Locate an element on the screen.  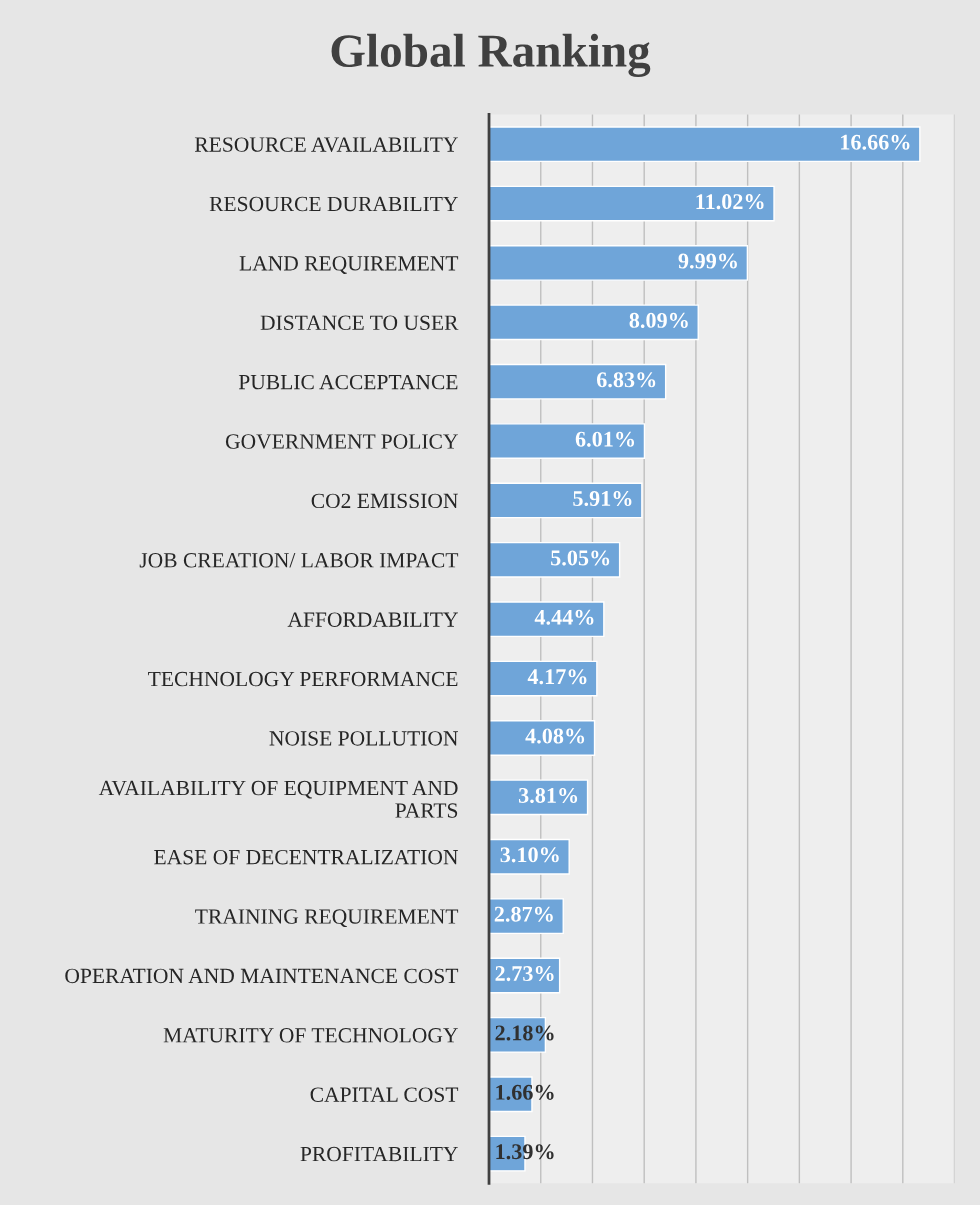
y-tick-label: AVAILABILITY OF EQUIPMENT AND PARTS is located at coordinates (278, 799).